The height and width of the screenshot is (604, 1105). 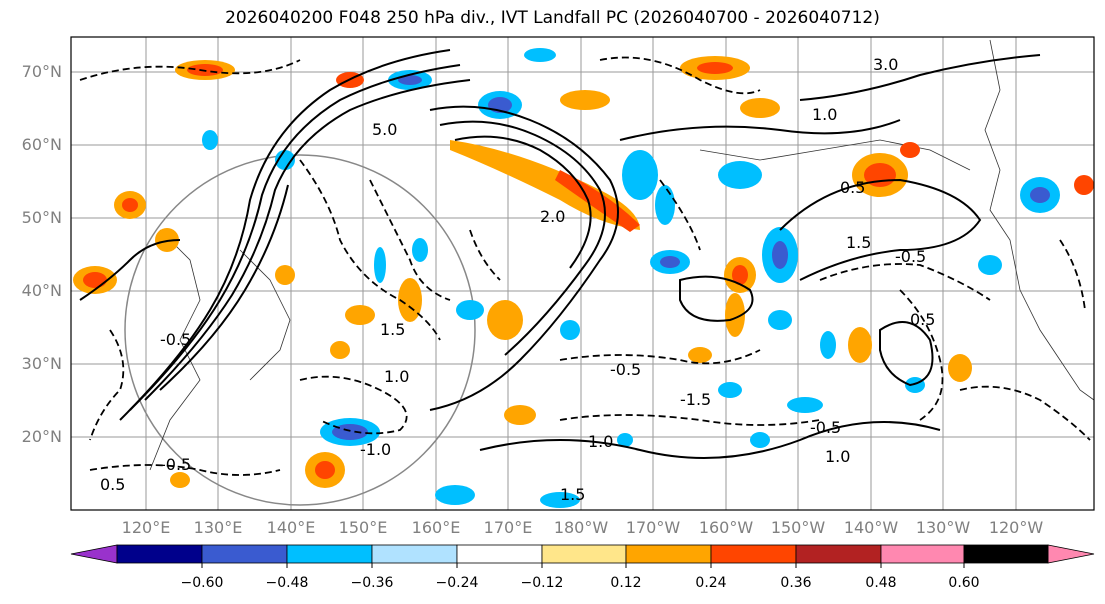 What do you see at coordinates (41, 436) in the screenshot?
I see `lat-label: 20°N` at bounding box center [41, 436].